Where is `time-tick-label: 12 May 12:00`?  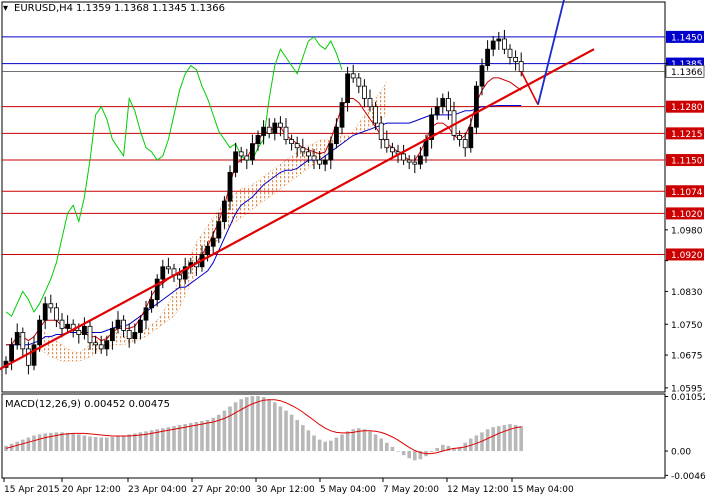
time-tick-label: 12 May 12:00 is located at coordinates (478, 490).